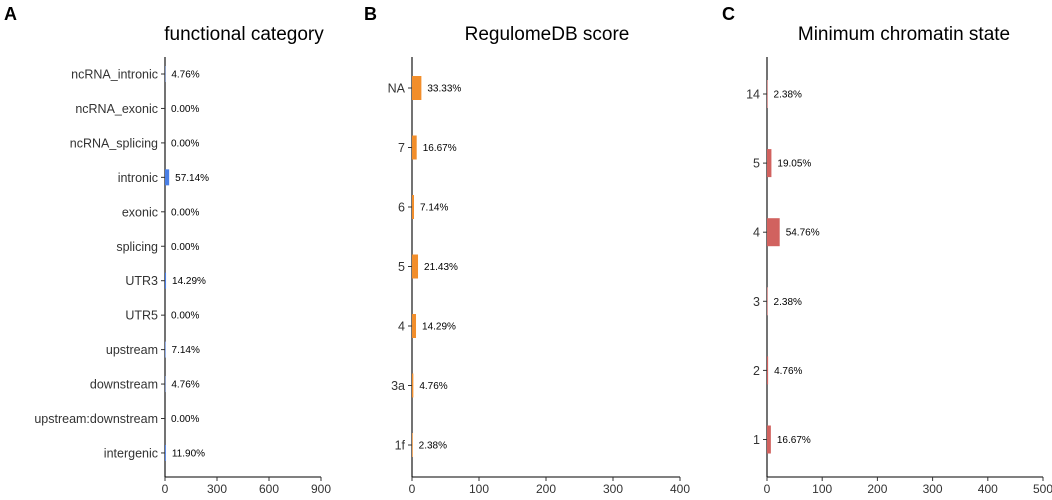  I want to click on data-label: 33.33%, so click(444, 89).